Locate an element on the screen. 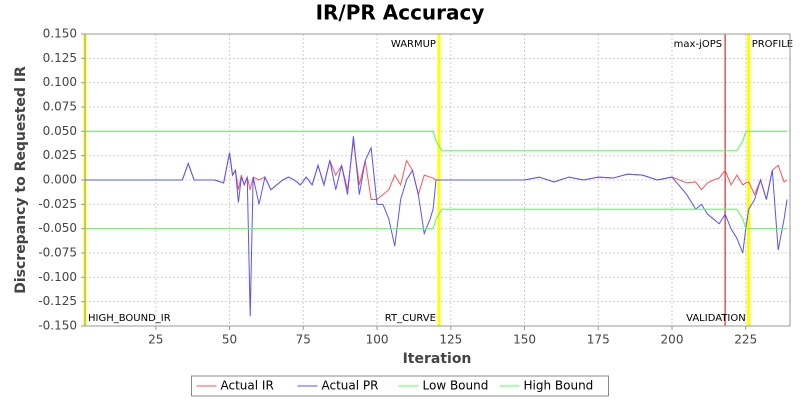  x-axis-label: Iteration is located at coordinates (437, 359).